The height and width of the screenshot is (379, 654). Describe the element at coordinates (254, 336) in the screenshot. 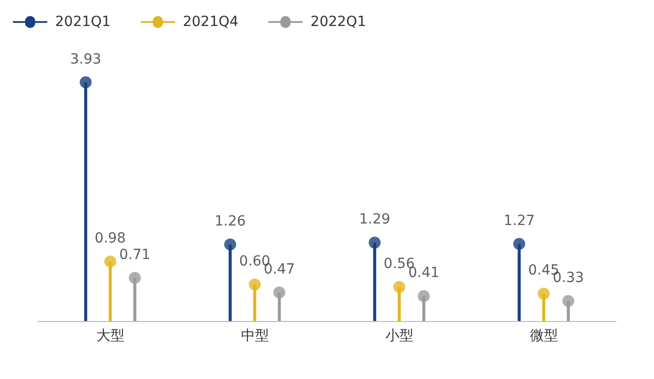

I see `x-tick-label: 中型` at that location.